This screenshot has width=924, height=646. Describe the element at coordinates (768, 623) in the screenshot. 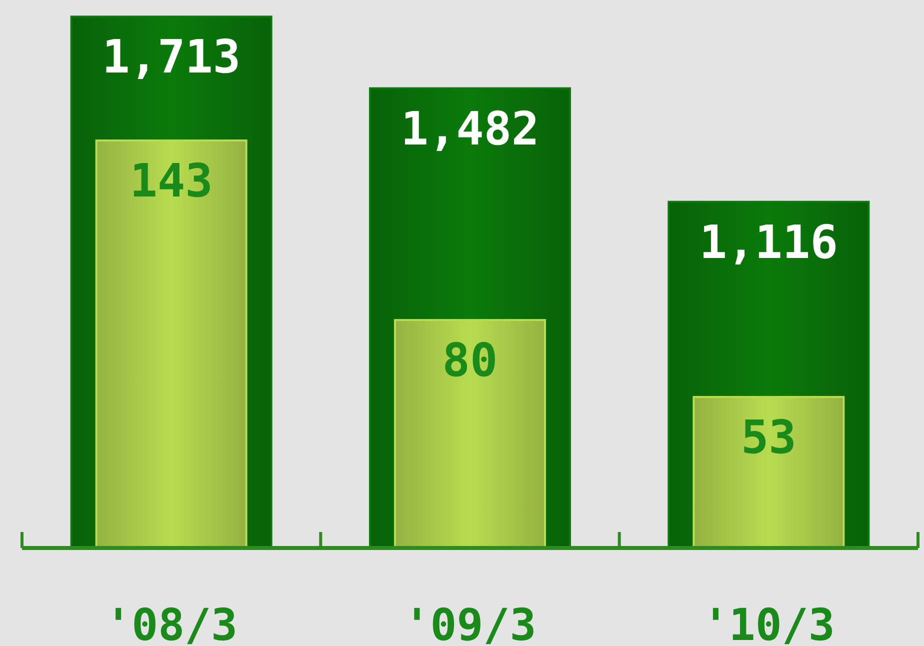

I see `x-tick-label: '10/3` at that location.